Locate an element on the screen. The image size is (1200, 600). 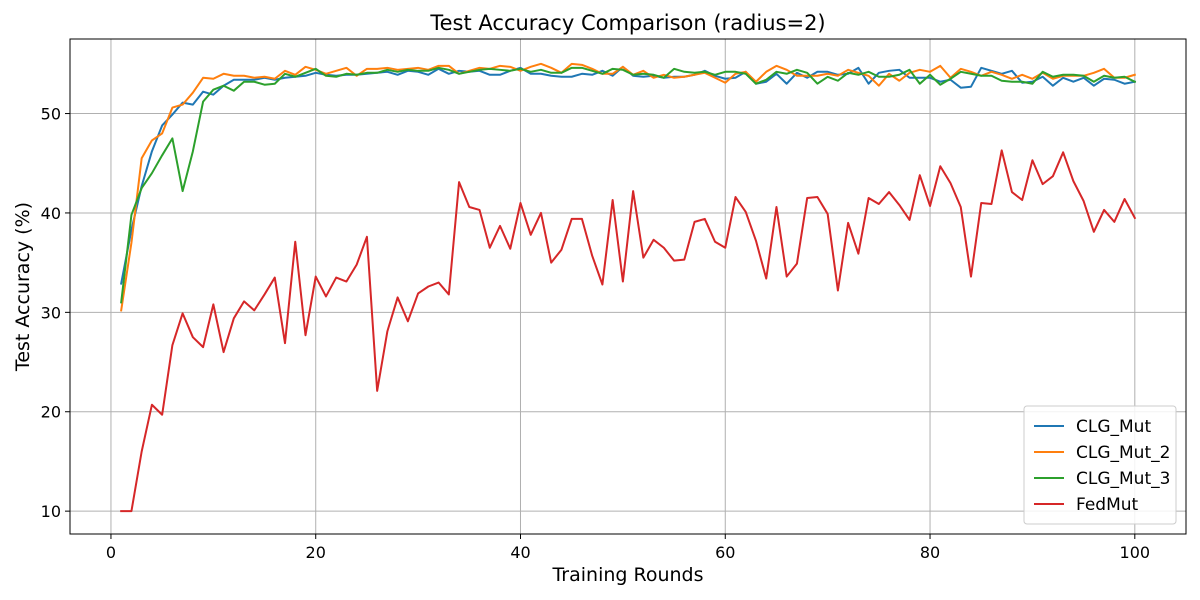
y-tick-label: 30 is located at coordinates (51, 312).